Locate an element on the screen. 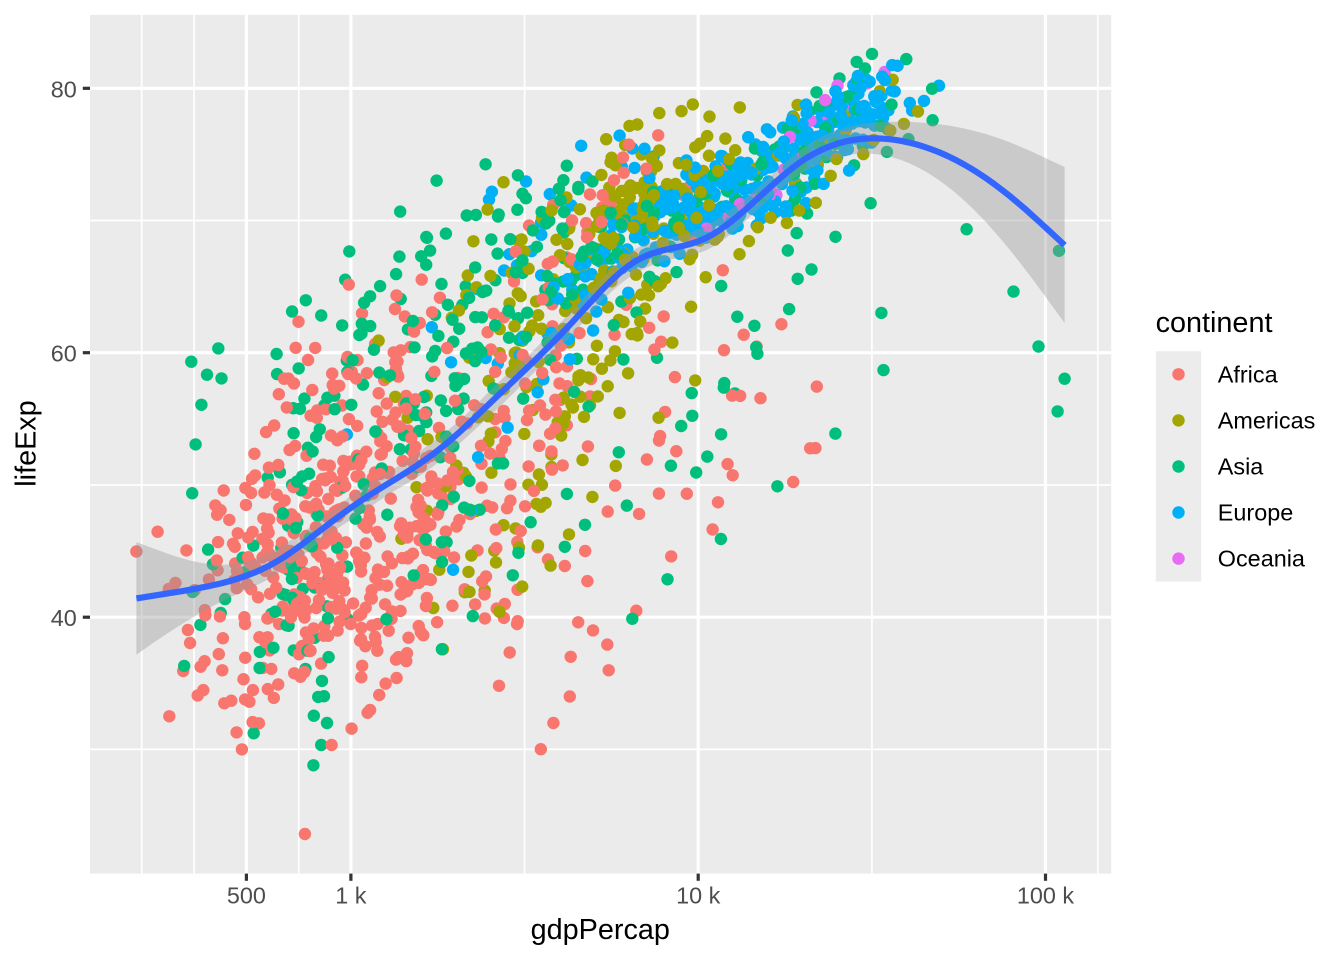 The height and width of the screenshot is (960, 1344). svg-text: 1 k is located at coordinates (351, 896).